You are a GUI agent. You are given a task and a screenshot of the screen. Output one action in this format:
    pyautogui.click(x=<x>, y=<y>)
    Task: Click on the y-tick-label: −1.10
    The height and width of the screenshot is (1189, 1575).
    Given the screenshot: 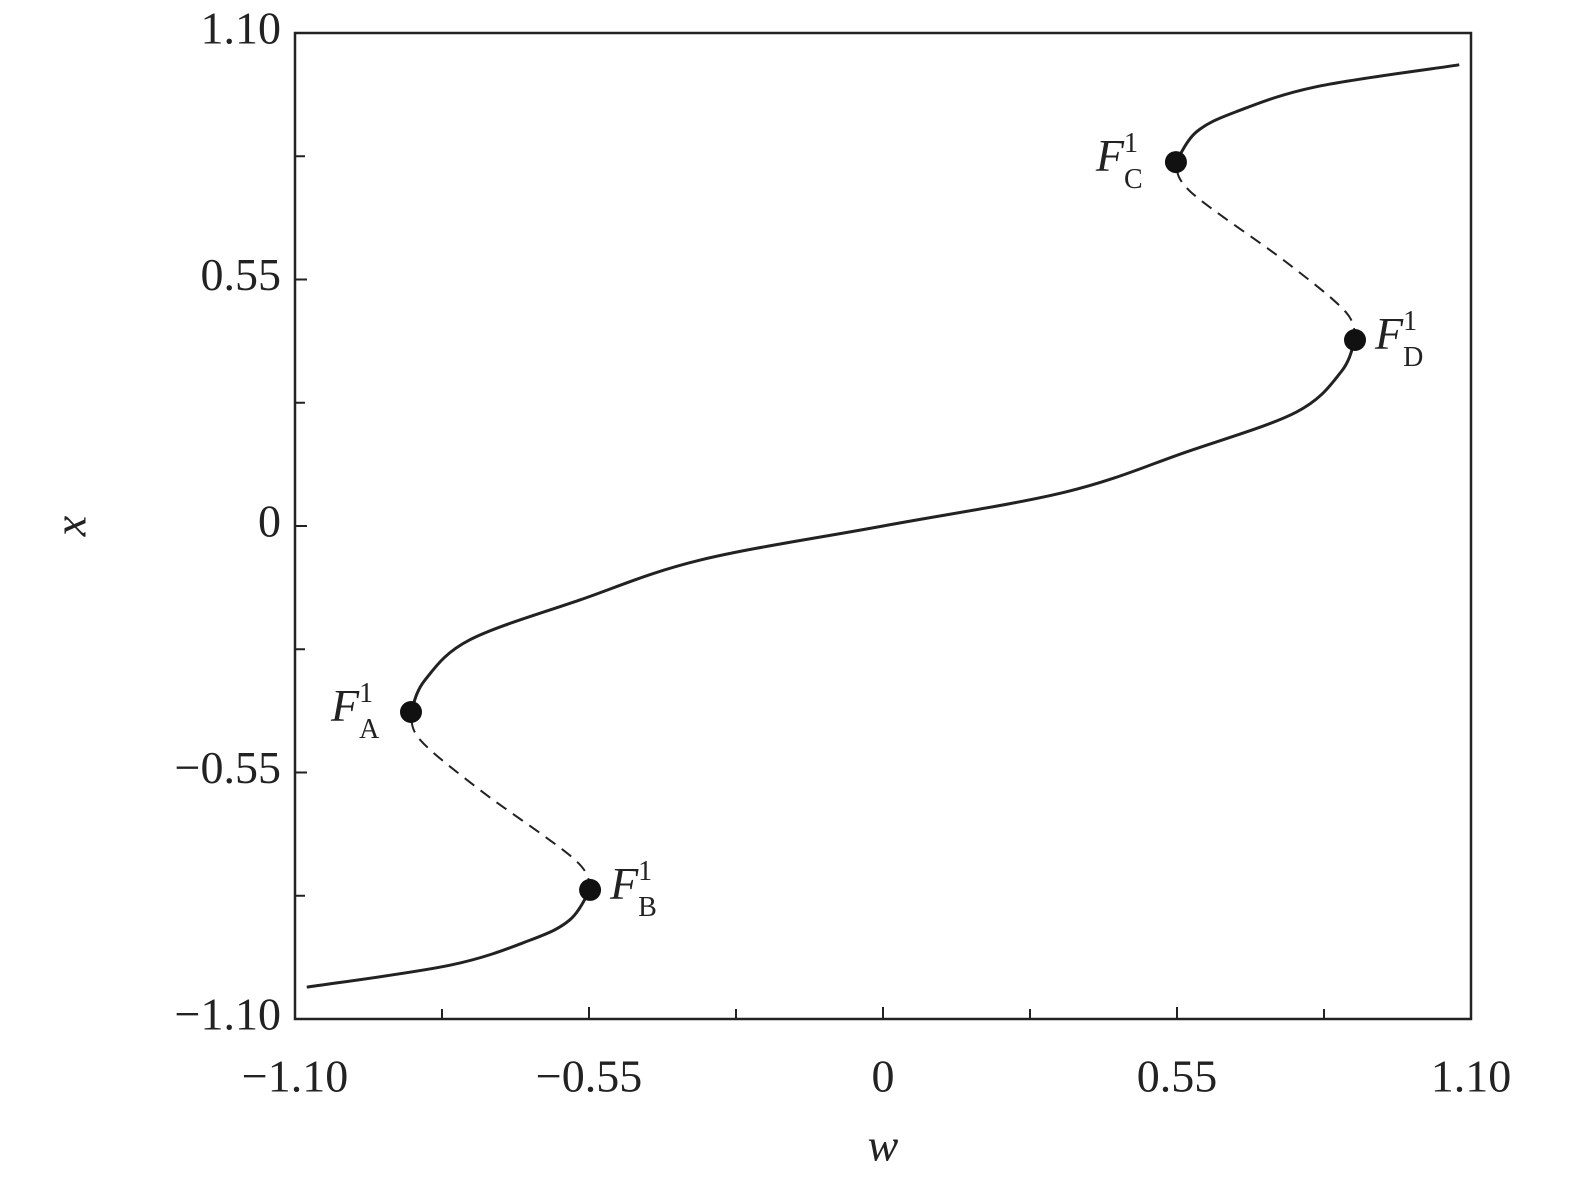 What is the action you would take?
    pyautogui.click(x=228, y=1014)
    